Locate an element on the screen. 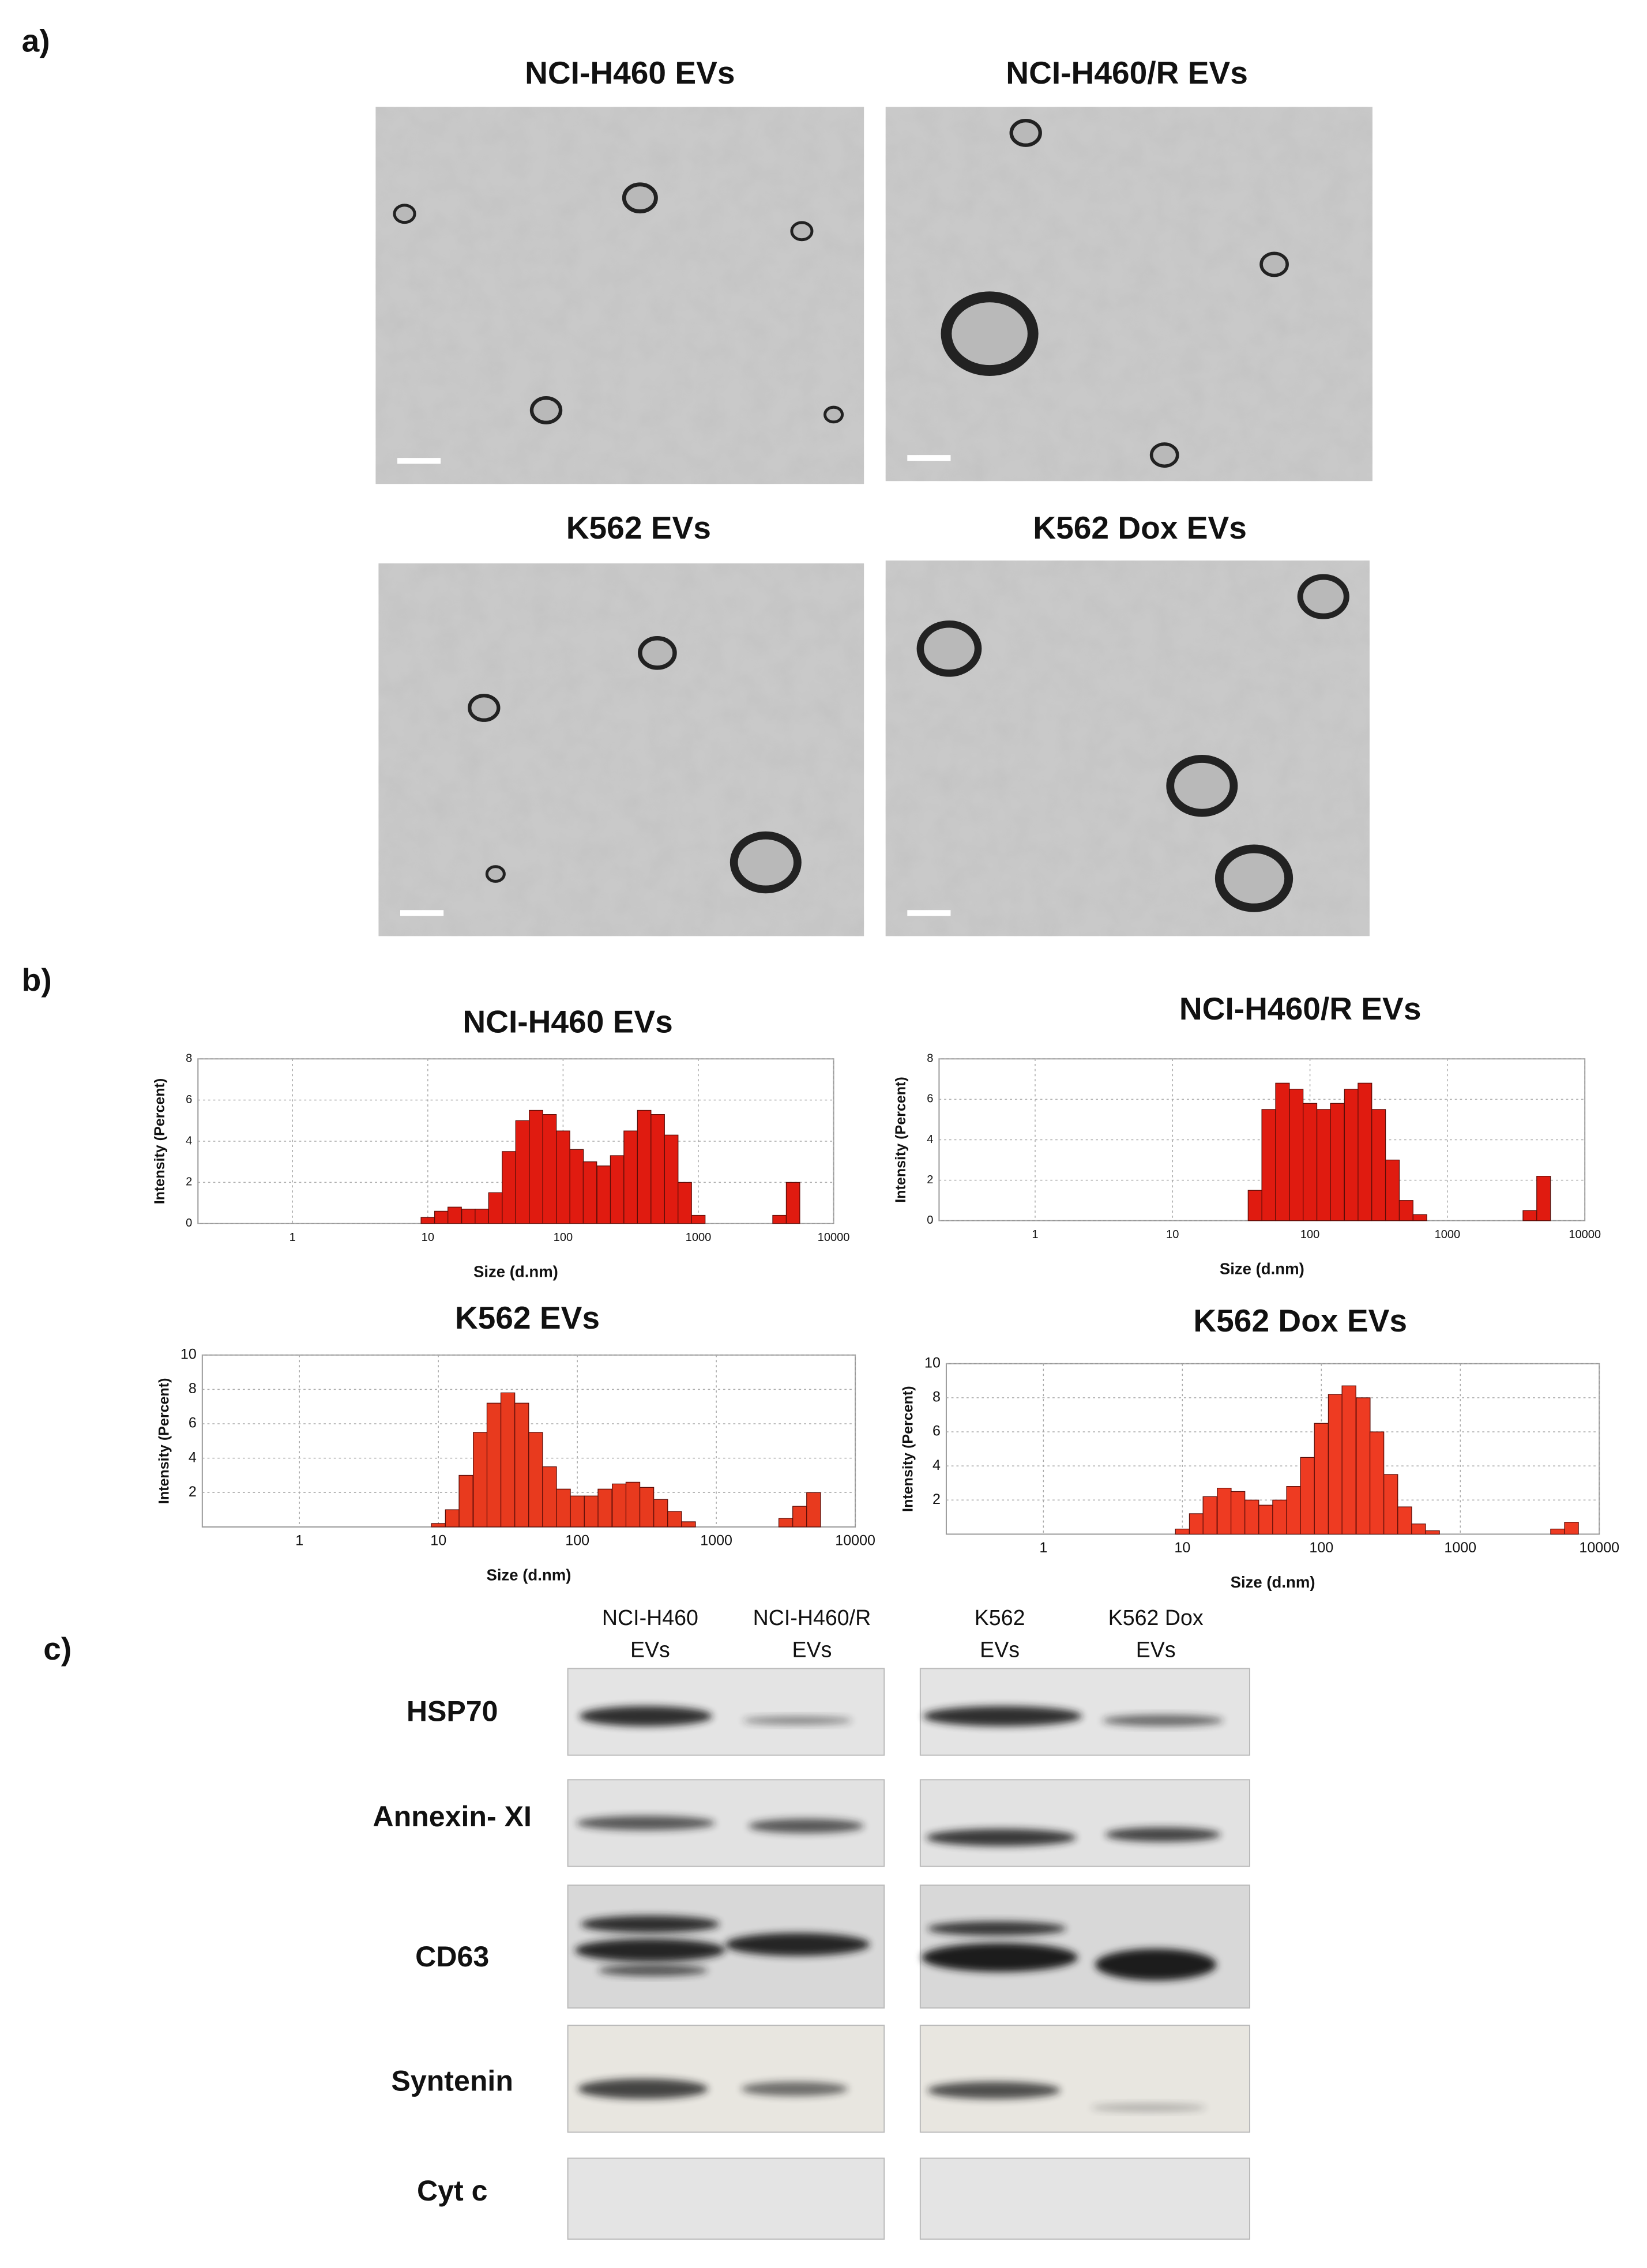 The height and width of the screenshot is (2268, 1647). header-line: NCI-H460 is located at coordinates (650, 1618).